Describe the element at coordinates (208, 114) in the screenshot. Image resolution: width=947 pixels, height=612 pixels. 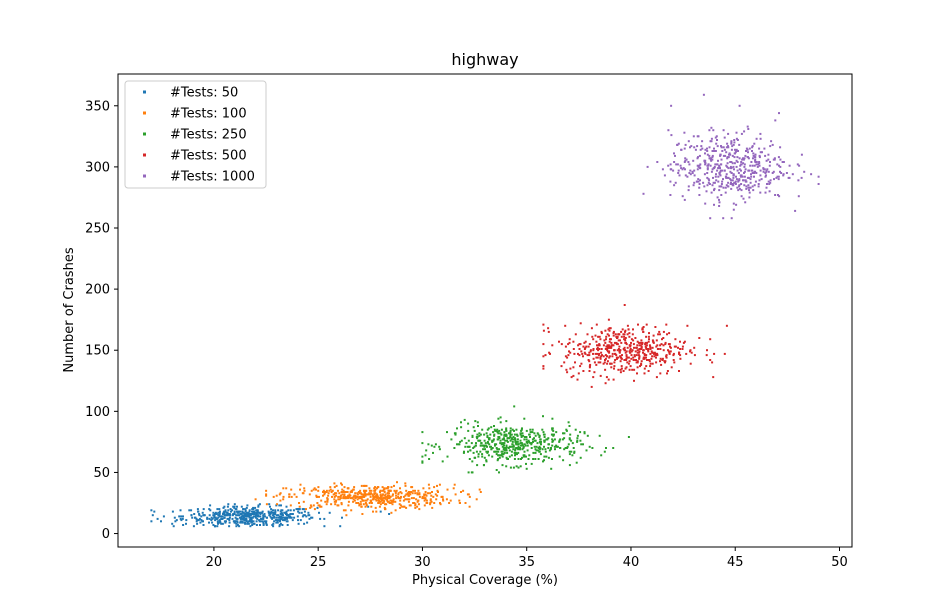
I see `legend-label: #Tests: 100` at that location.